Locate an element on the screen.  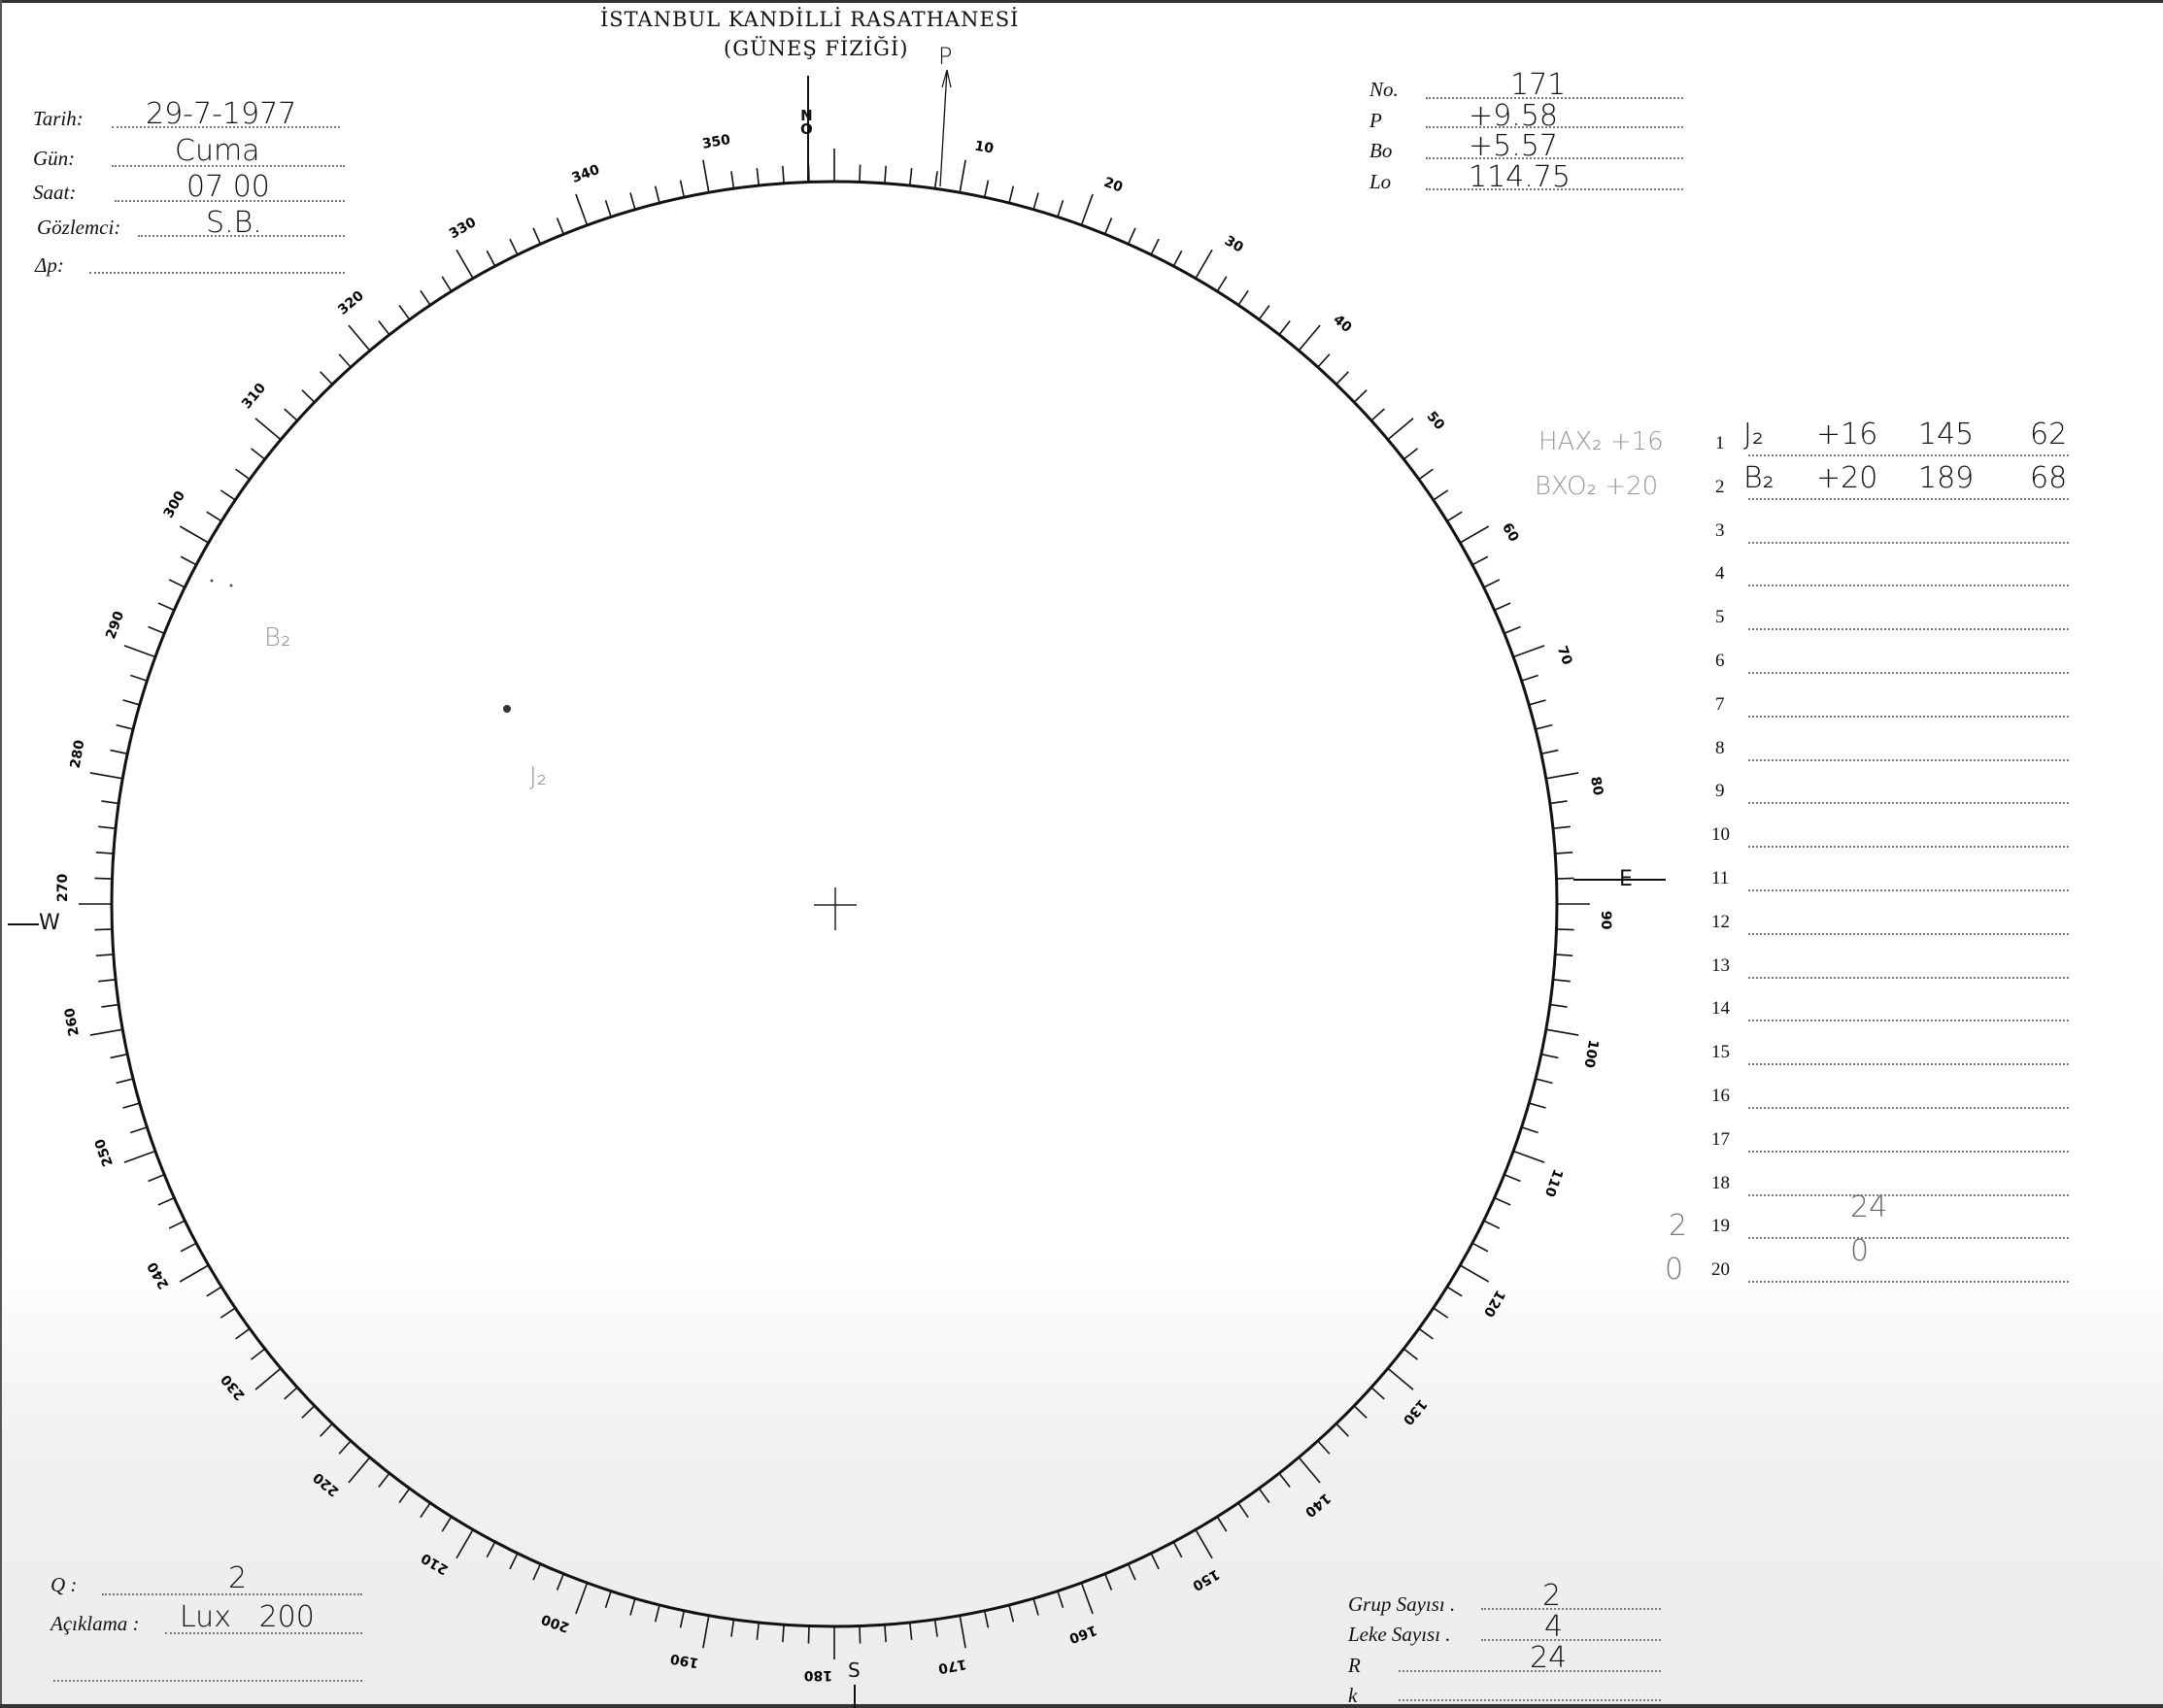
row-number: 6 is located at coordinates (1720, 661).